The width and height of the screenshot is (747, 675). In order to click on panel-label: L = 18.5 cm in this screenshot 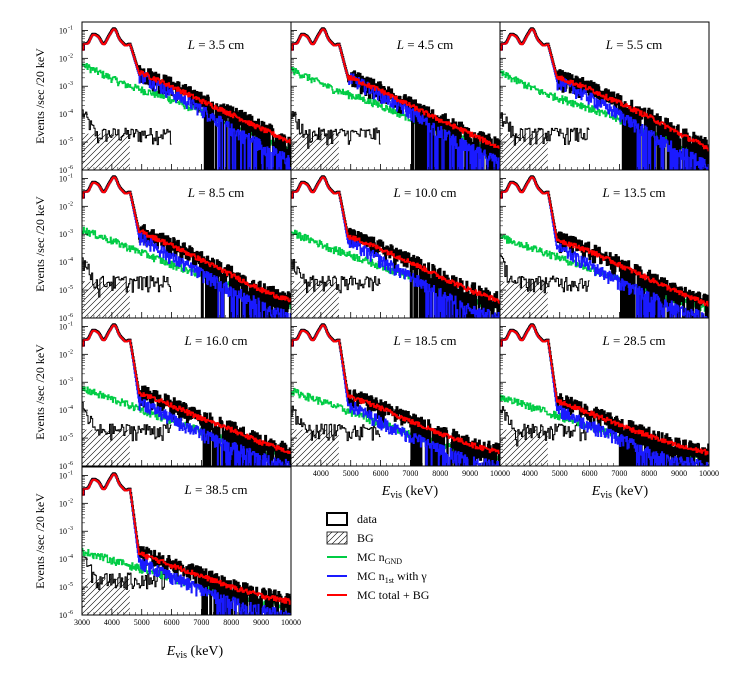, I will do `click(425, 340)`.